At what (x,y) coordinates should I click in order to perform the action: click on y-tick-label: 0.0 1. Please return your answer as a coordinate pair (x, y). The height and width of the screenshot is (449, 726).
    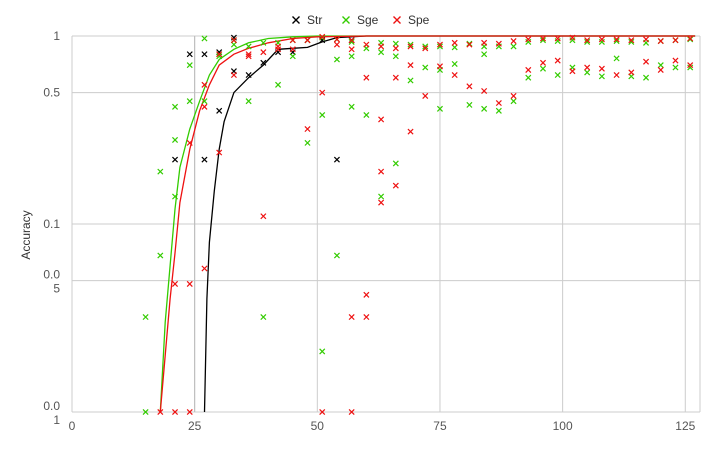
    Looking at the image, I should click on (51, 413).